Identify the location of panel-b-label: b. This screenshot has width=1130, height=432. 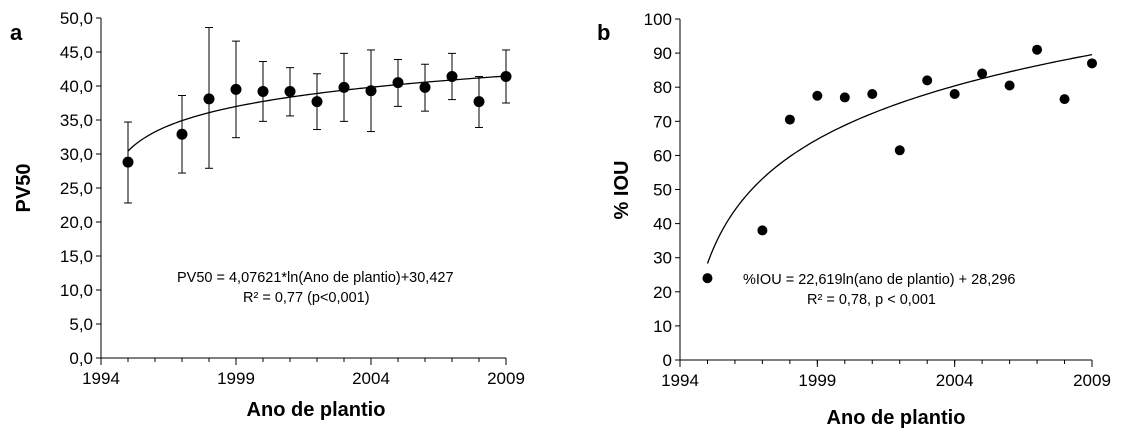
(603, 32).